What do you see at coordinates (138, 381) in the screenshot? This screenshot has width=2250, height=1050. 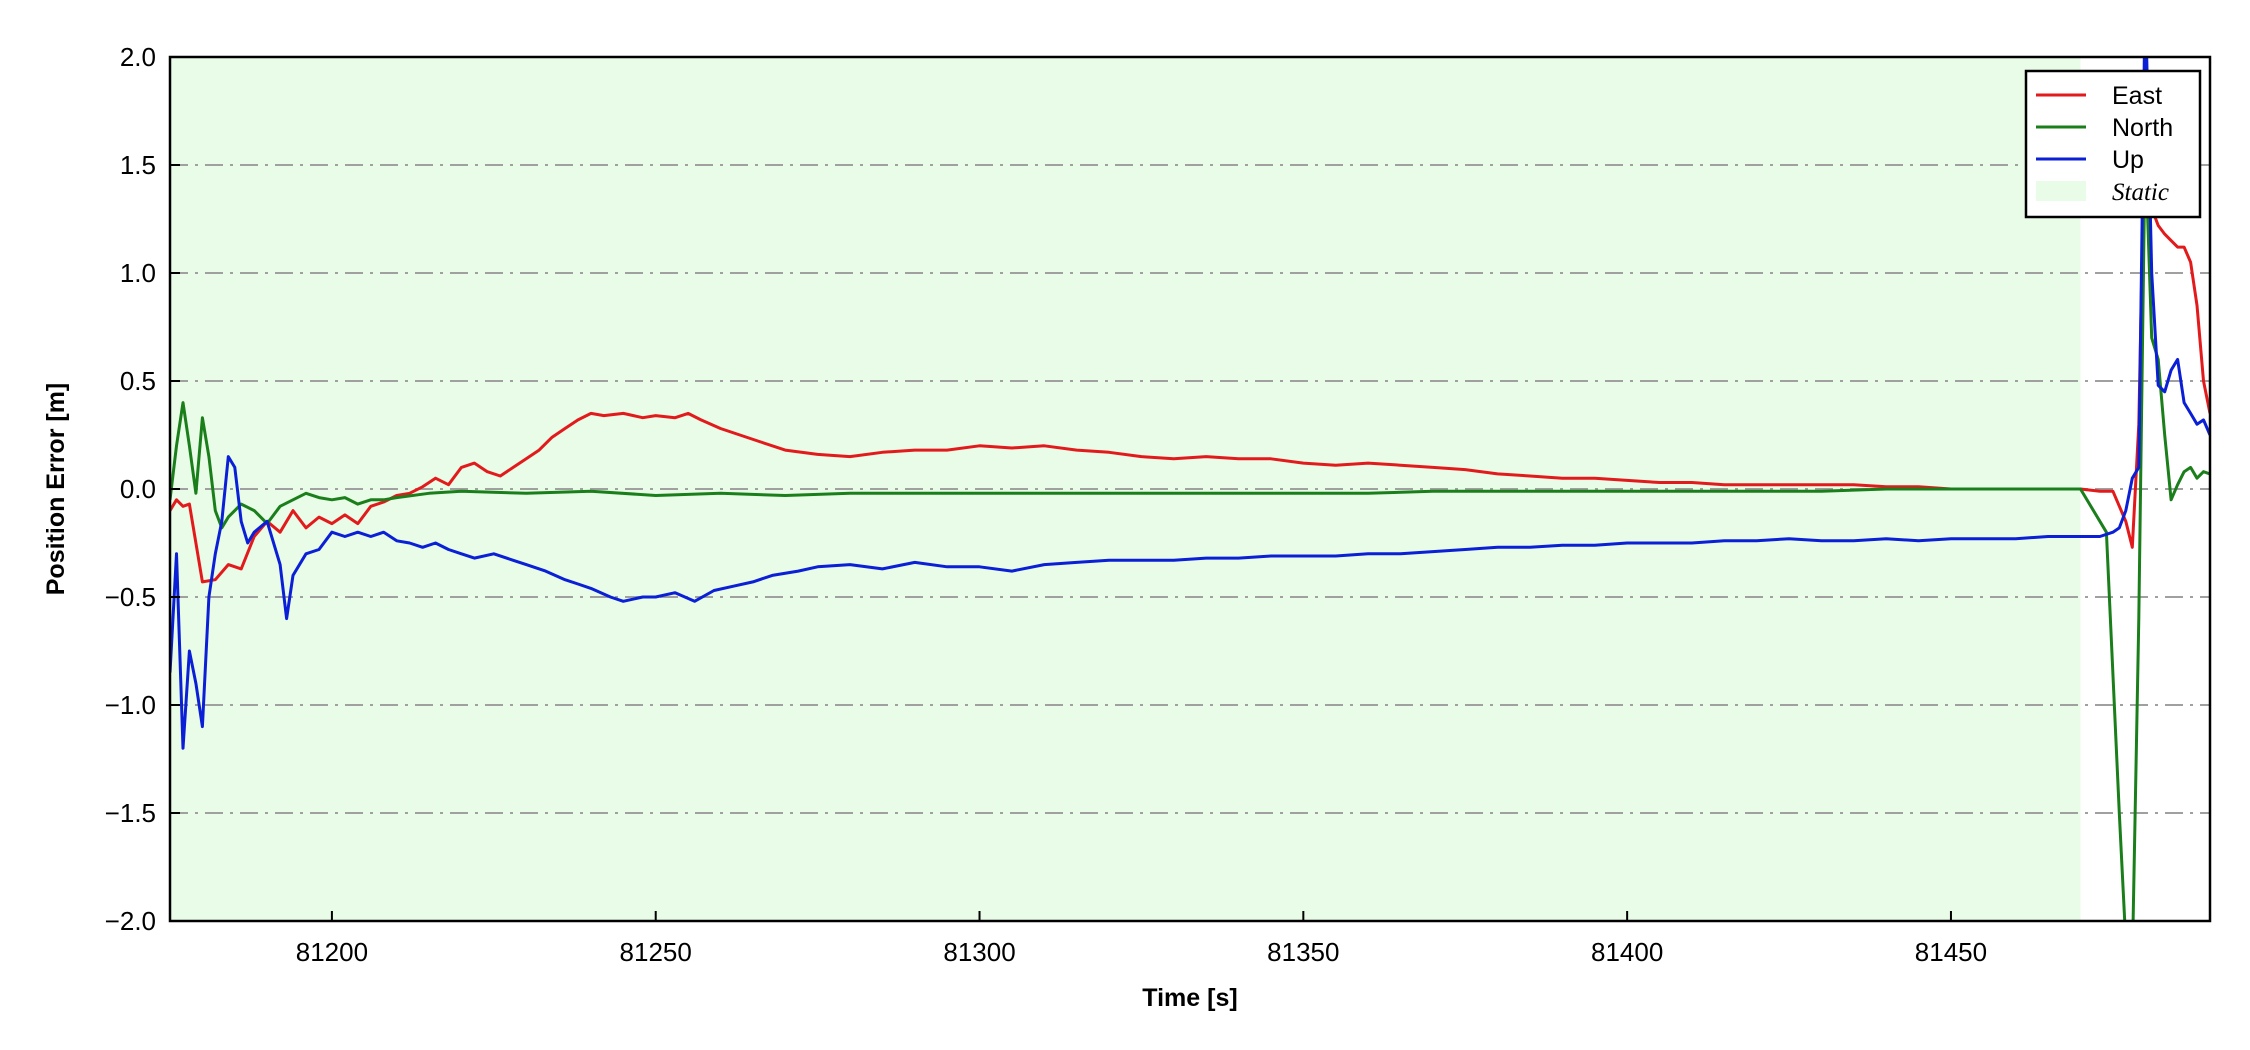 I see `y-tick-label: 0.5` at bounding box center [138, 381].